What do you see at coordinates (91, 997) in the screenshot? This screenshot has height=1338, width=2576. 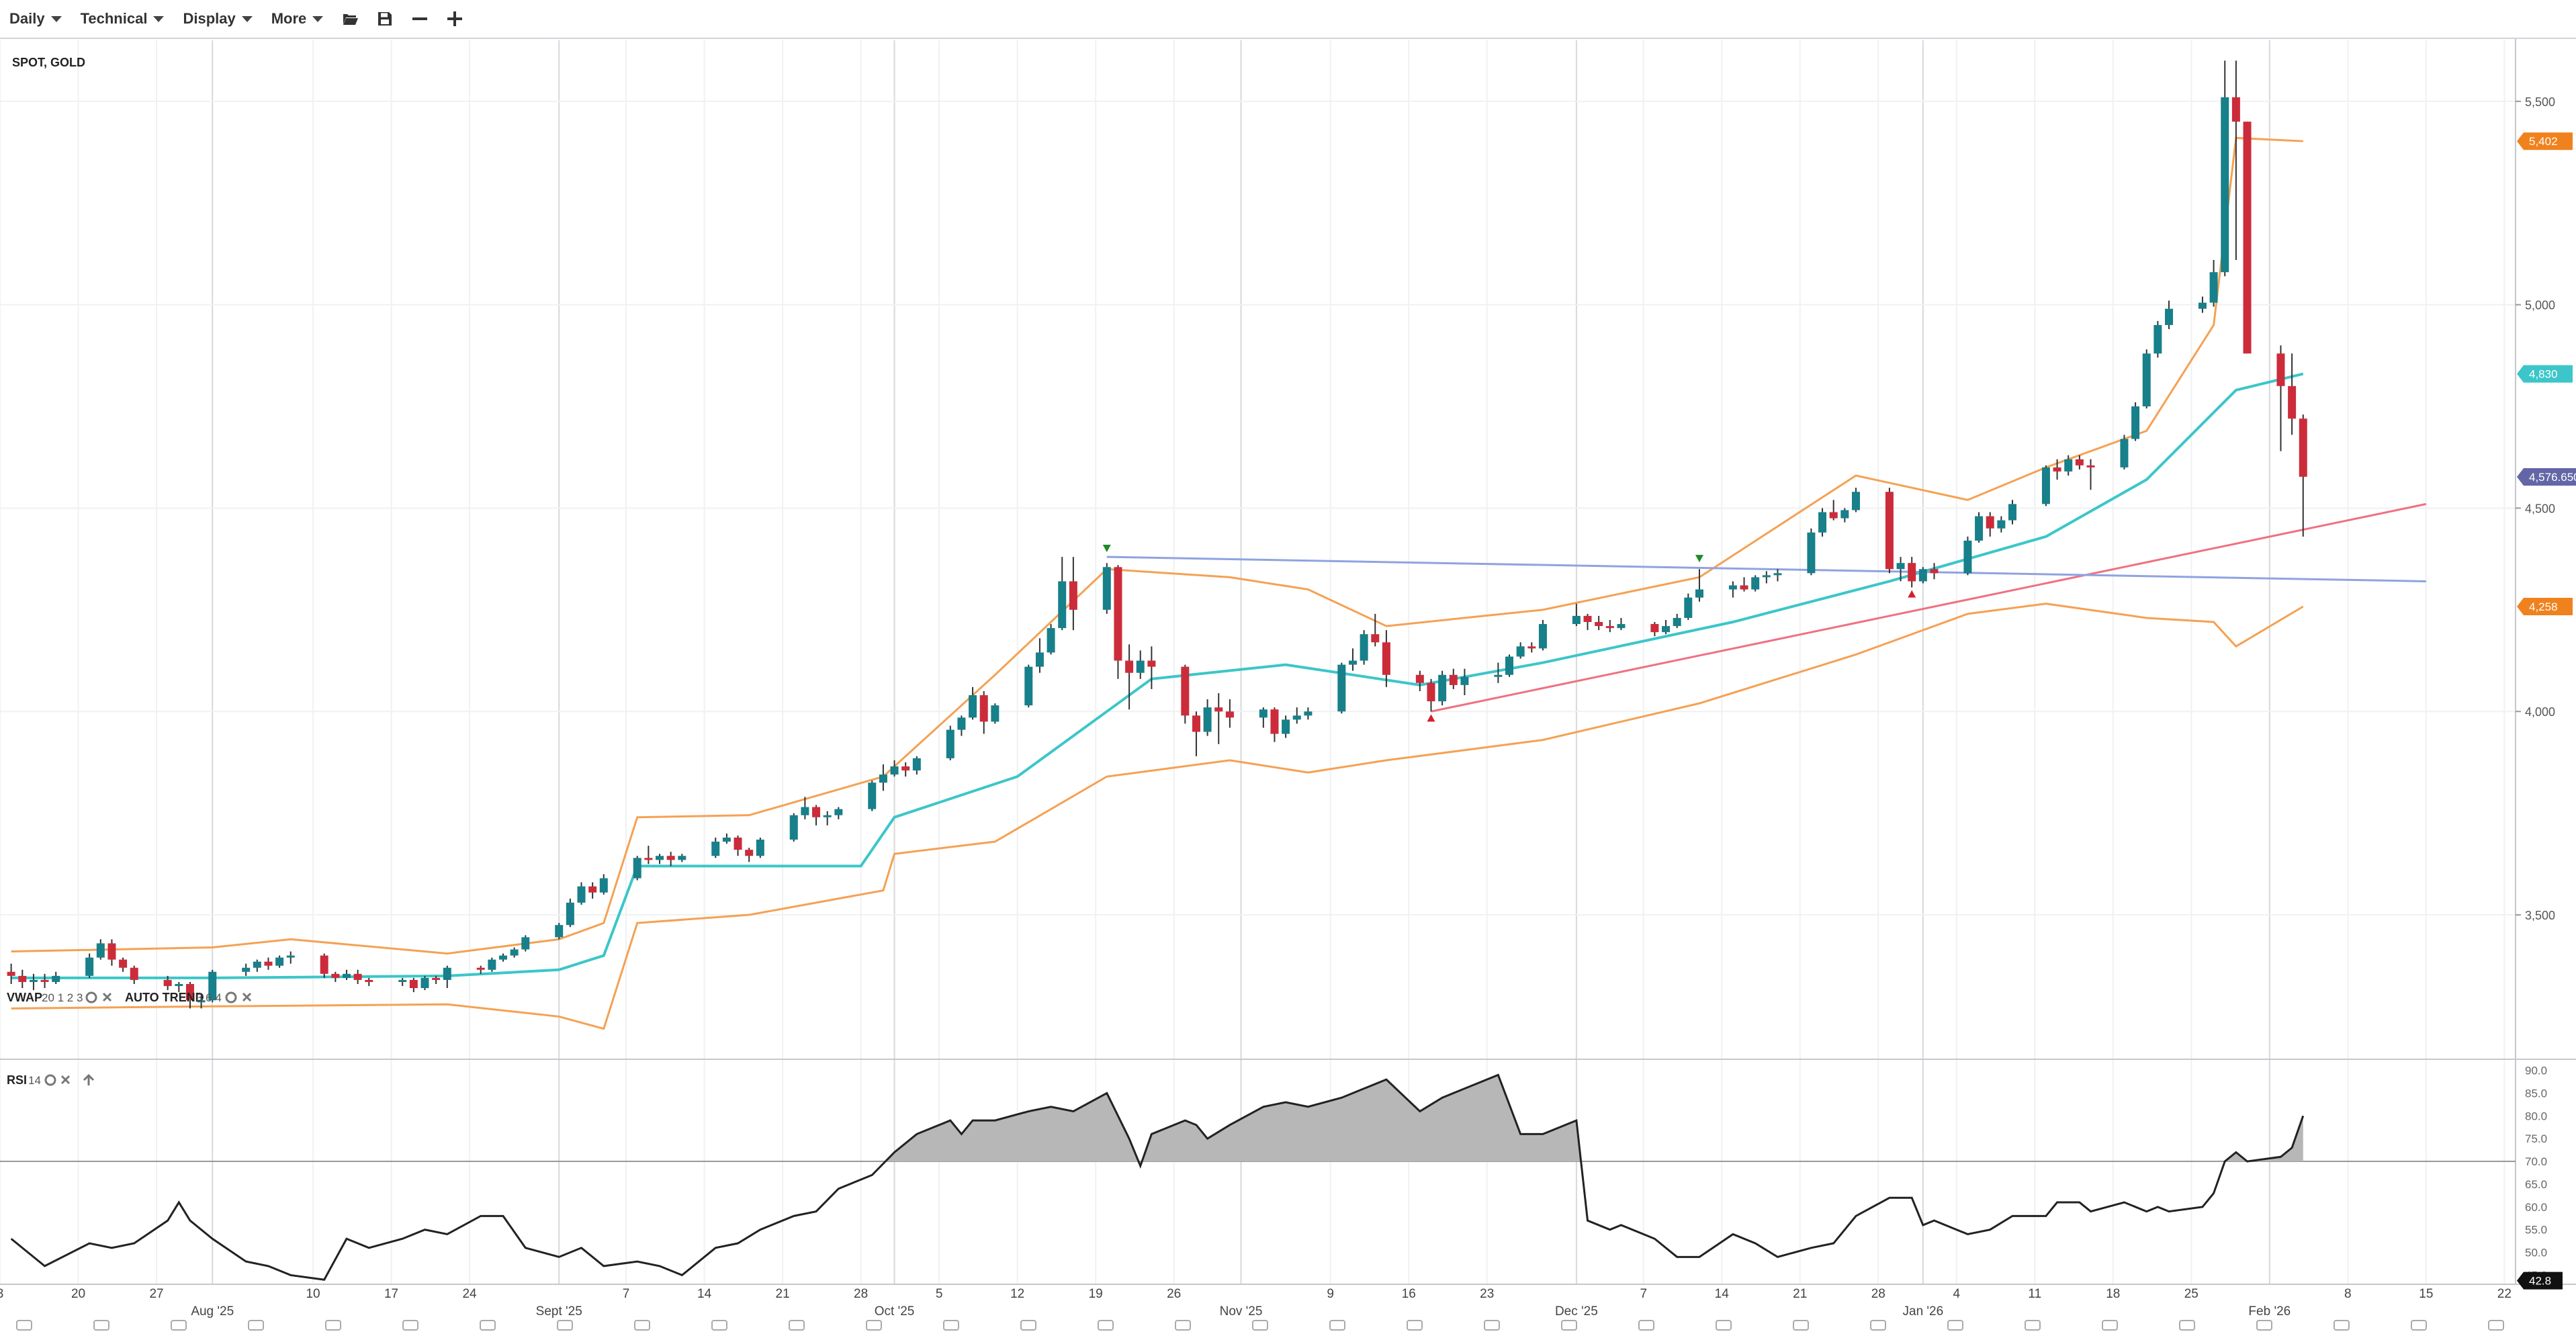 I see `vwap-settings-button` at bounding box center [91, 997].